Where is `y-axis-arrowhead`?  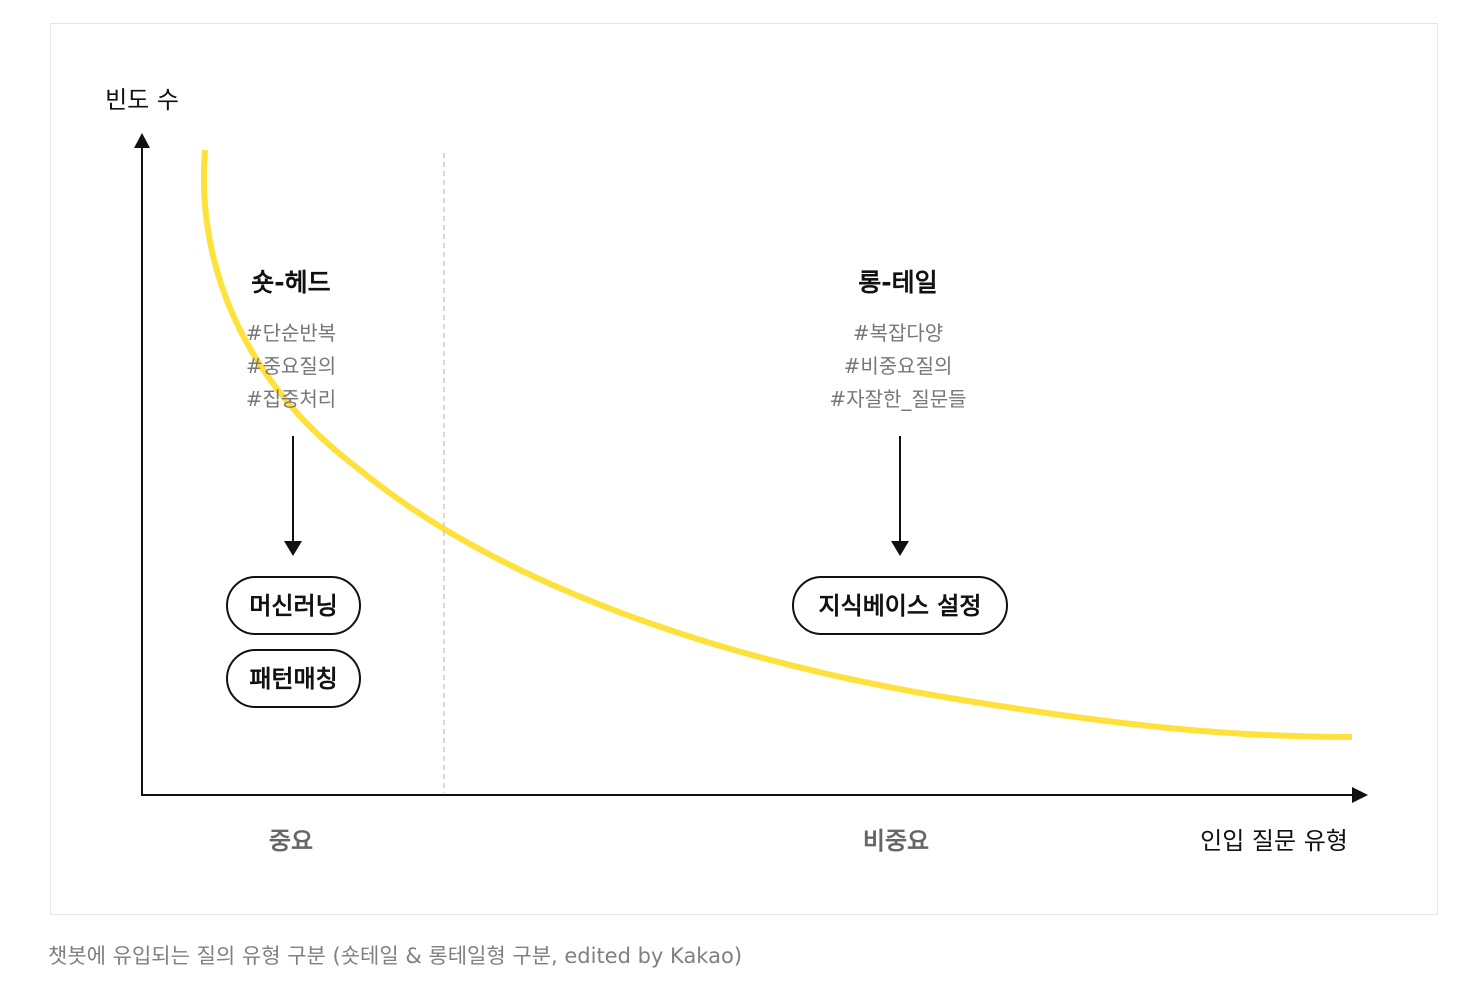
y-axis-arrowhead is located at coordinates (142, 140).